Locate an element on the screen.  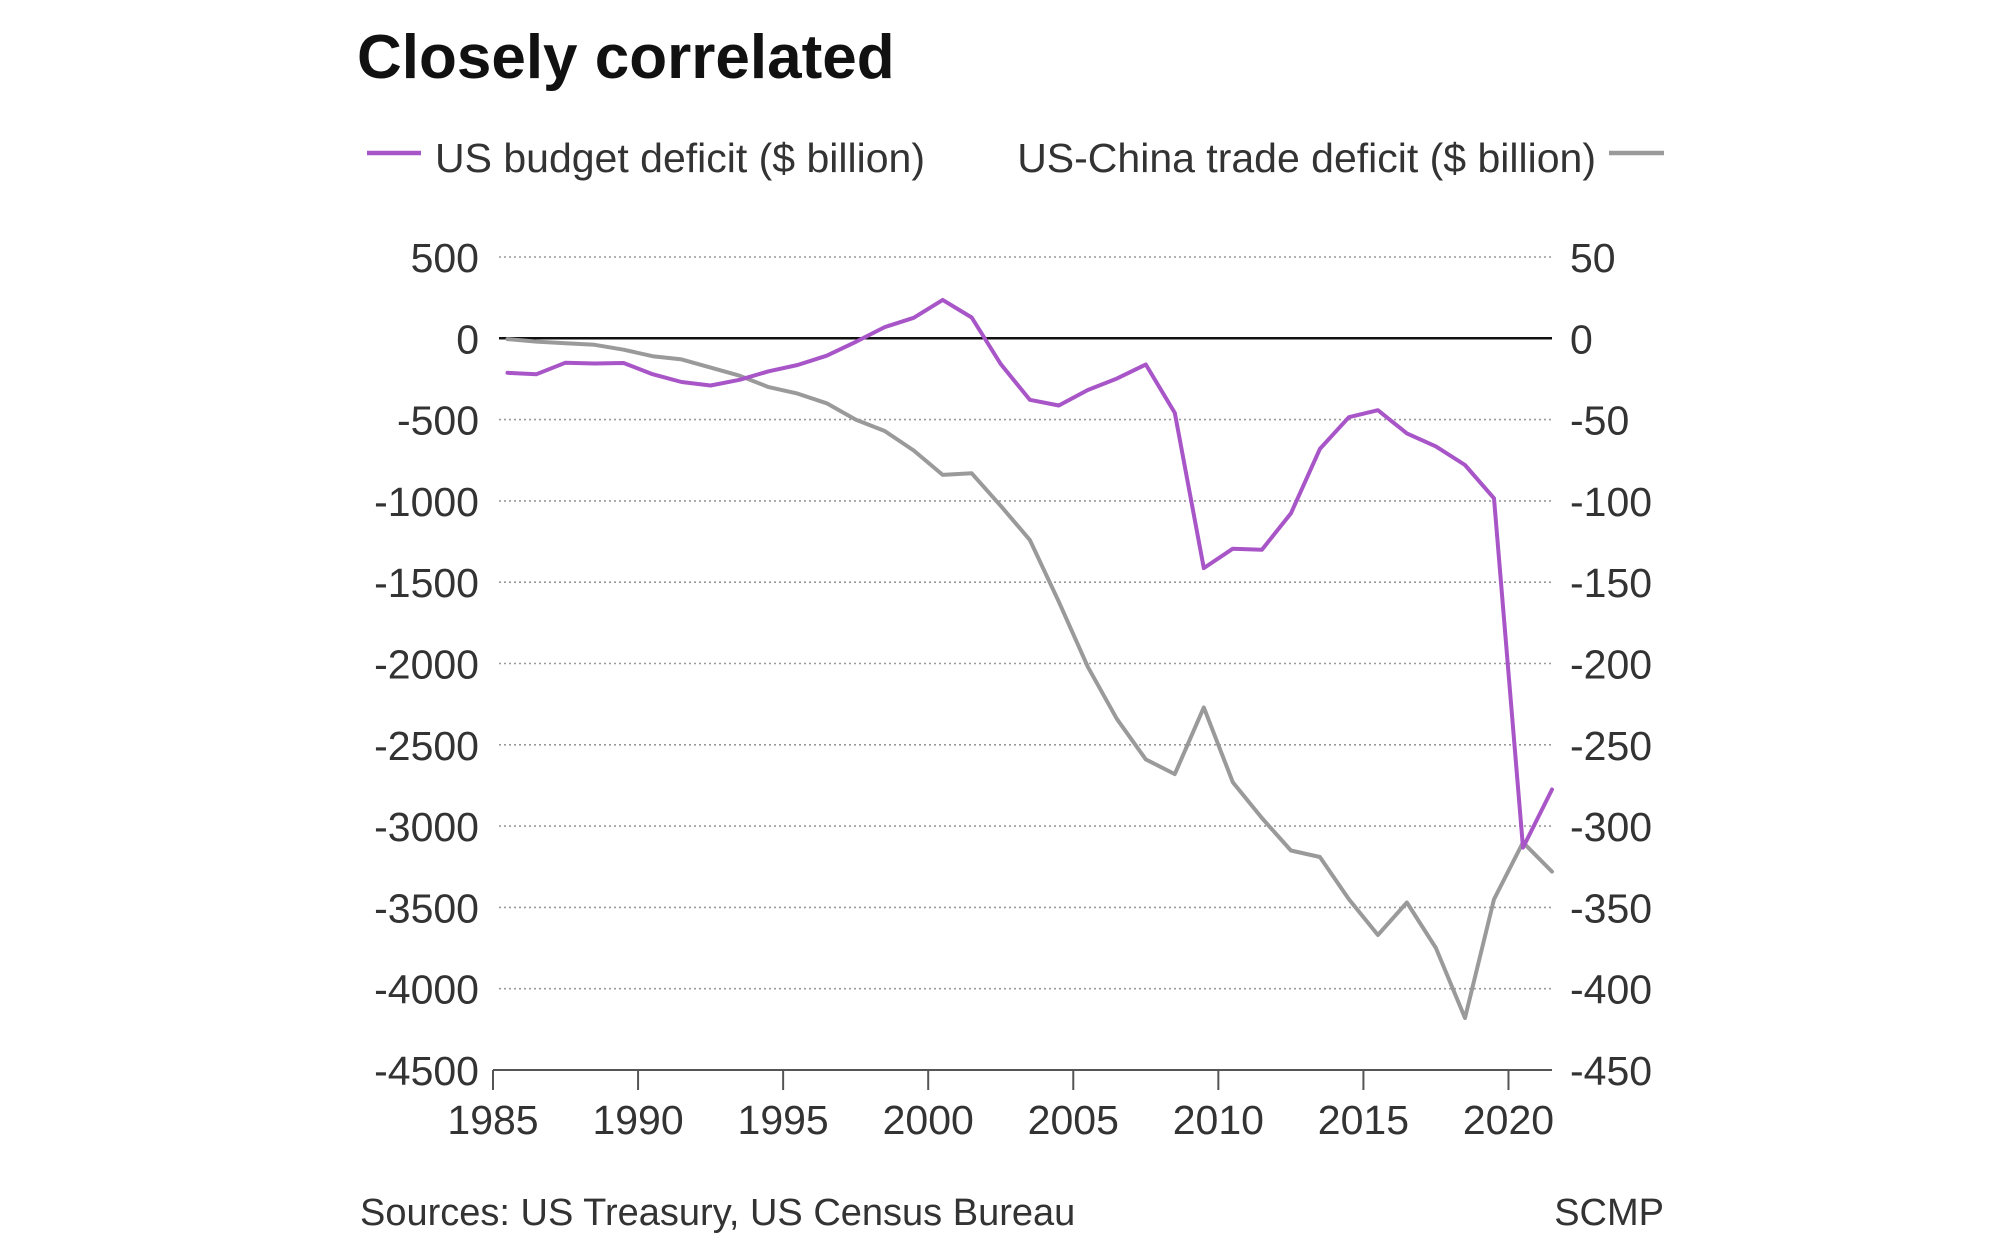
right-tick-label: -100 is located at coordinates (1611, 502).